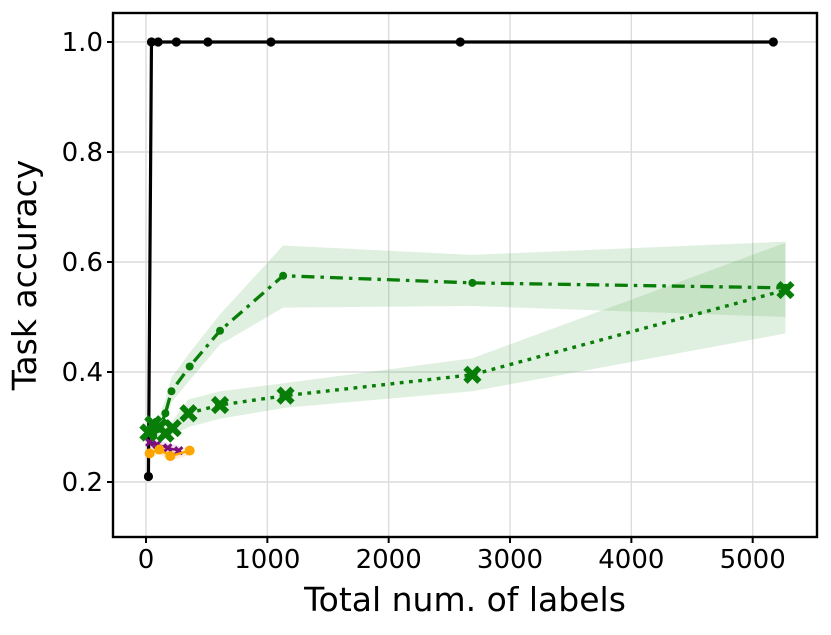 The height and width of the screenshot is (635, 831). I want to click on line-orange-solid-circles, so click(169, 453).